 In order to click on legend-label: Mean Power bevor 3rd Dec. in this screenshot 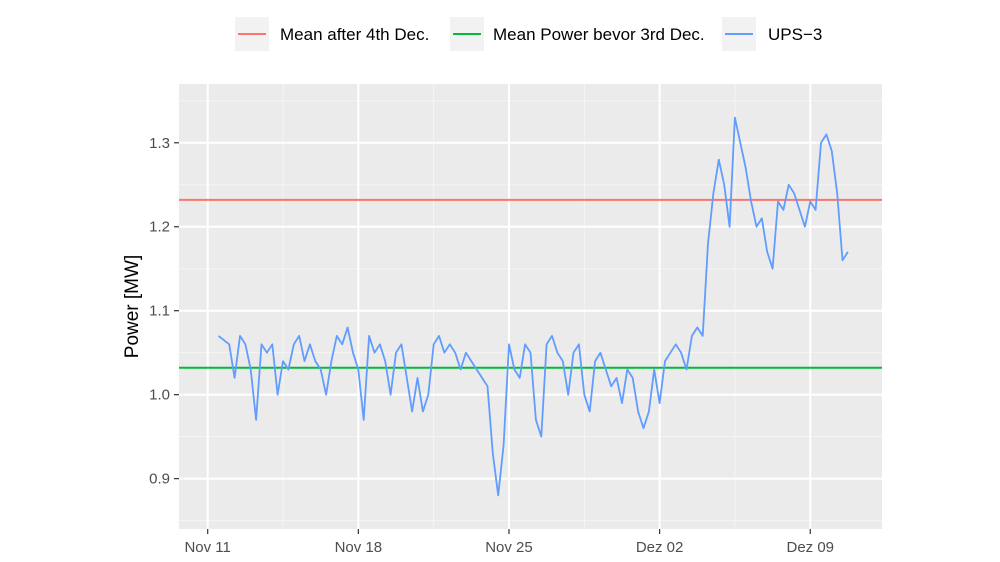, I will do `click(599, 34)`.